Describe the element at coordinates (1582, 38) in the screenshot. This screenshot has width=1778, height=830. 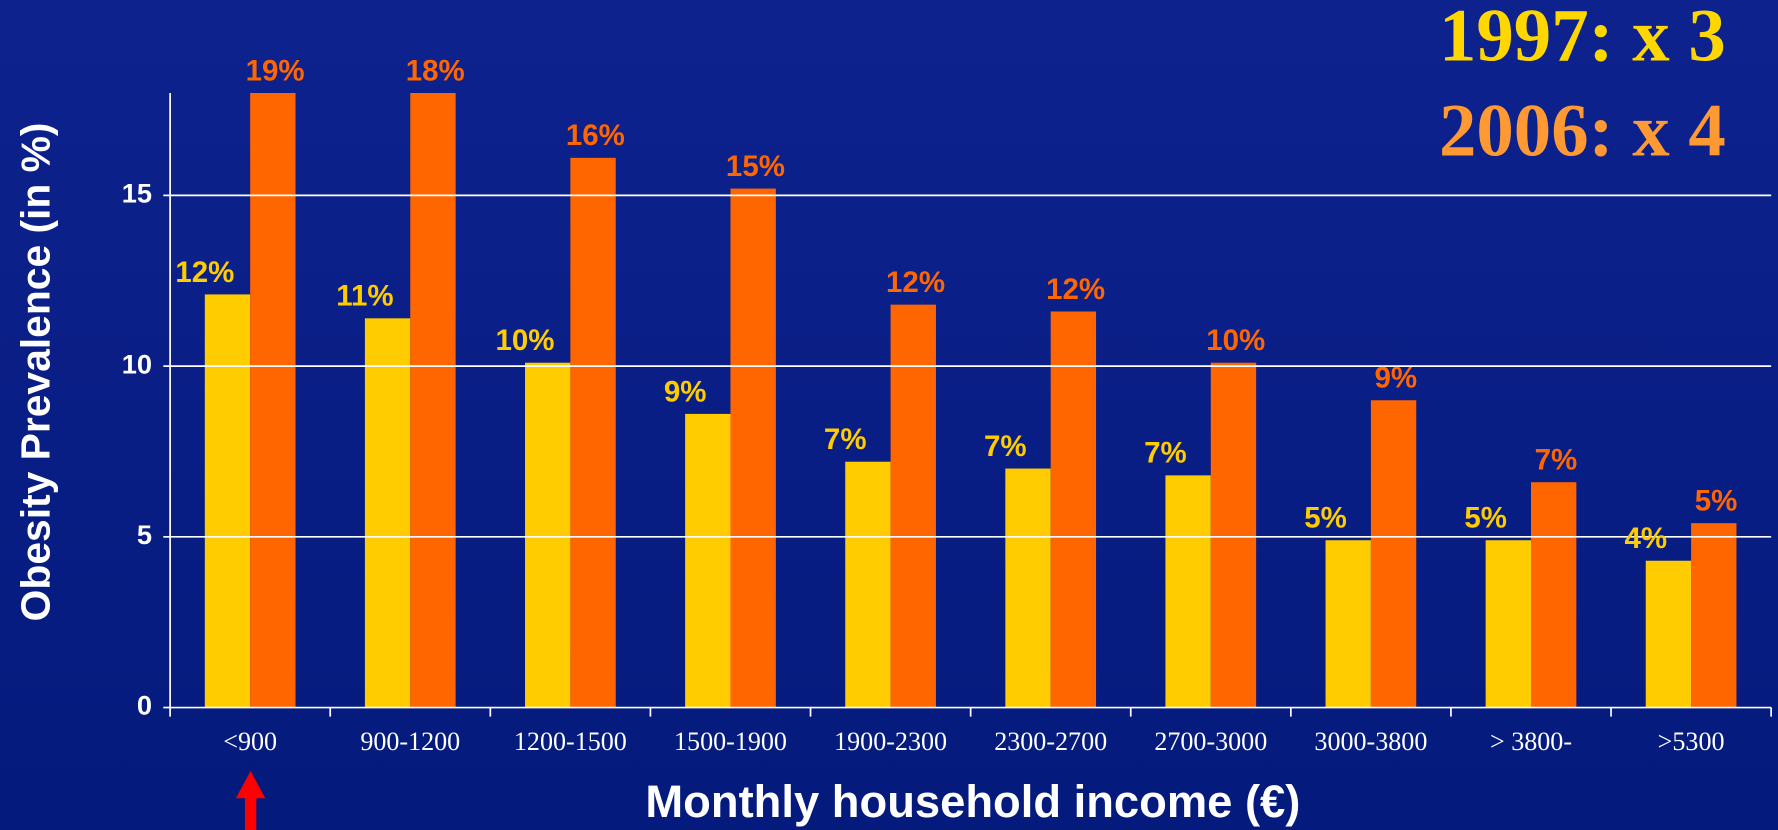
I see `annotation: 1997: x 3` at that location.